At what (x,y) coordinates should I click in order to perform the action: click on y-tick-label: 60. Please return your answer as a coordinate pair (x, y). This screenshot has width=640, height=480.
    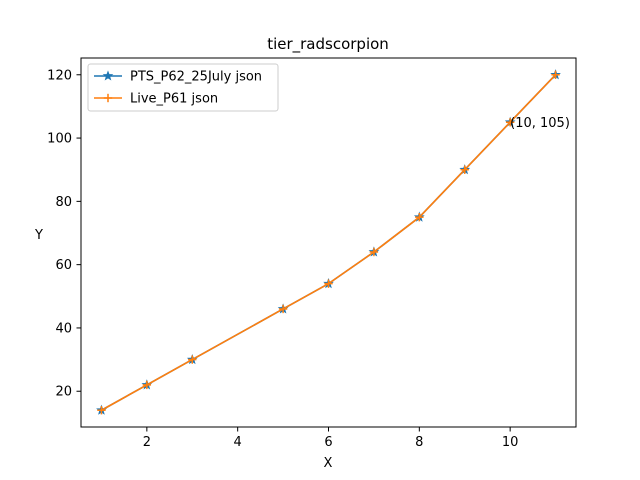
    Looking at the image, I should click on (63, 265).